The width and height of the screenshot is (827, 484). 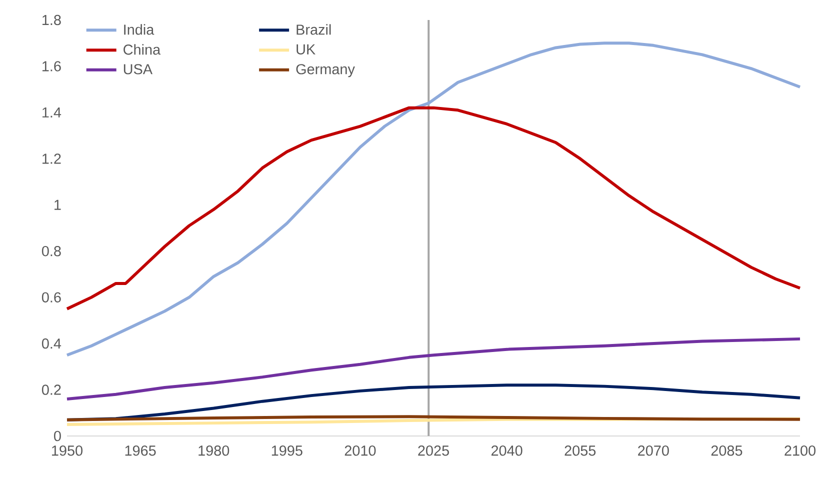 What do you see at coordinates (52, 343) in the screenshot?
I see `y-tick-label: 0.4` at bounding box center [52, 343].